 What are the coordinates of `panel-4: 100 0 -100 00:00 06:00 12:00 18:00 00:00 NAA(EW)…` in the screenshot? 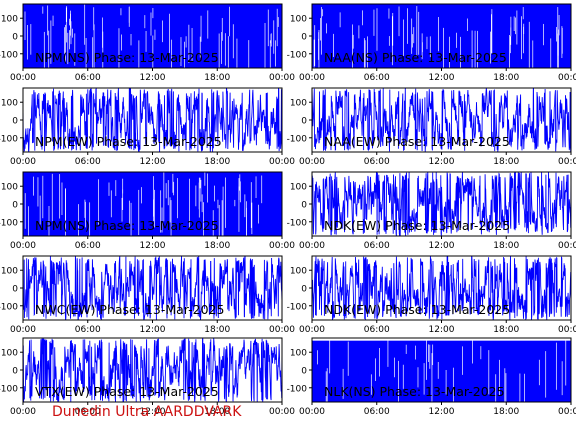 It's located at (431, 127).